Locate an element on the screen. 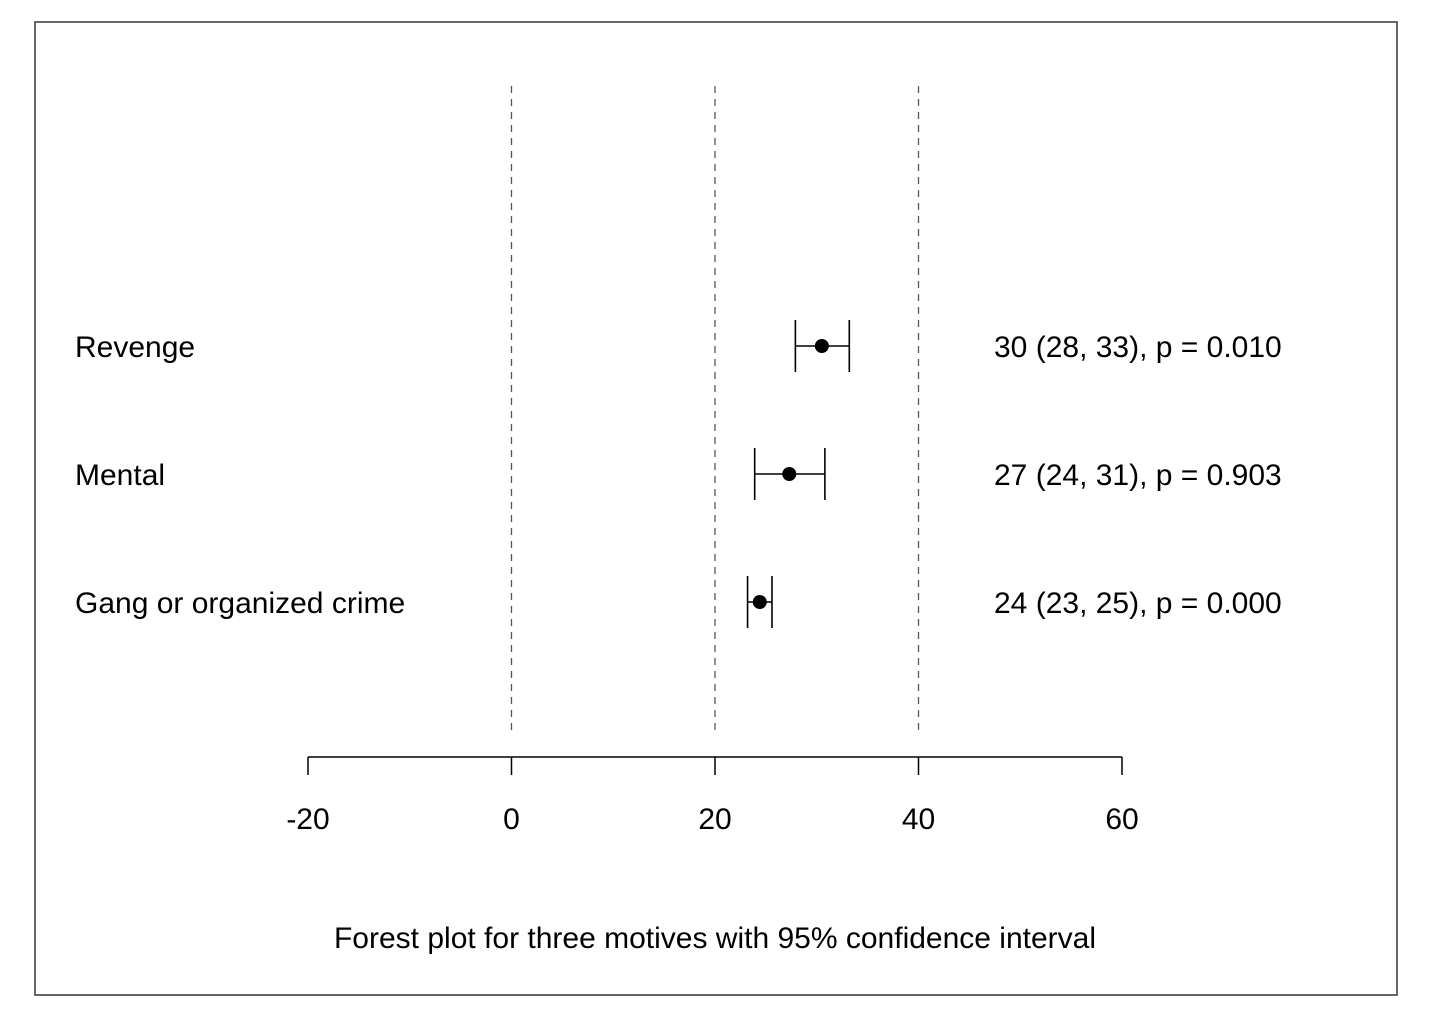 The image size is (1444, 1031). x-tick-label: 20 is located at coordinates (714, 819).